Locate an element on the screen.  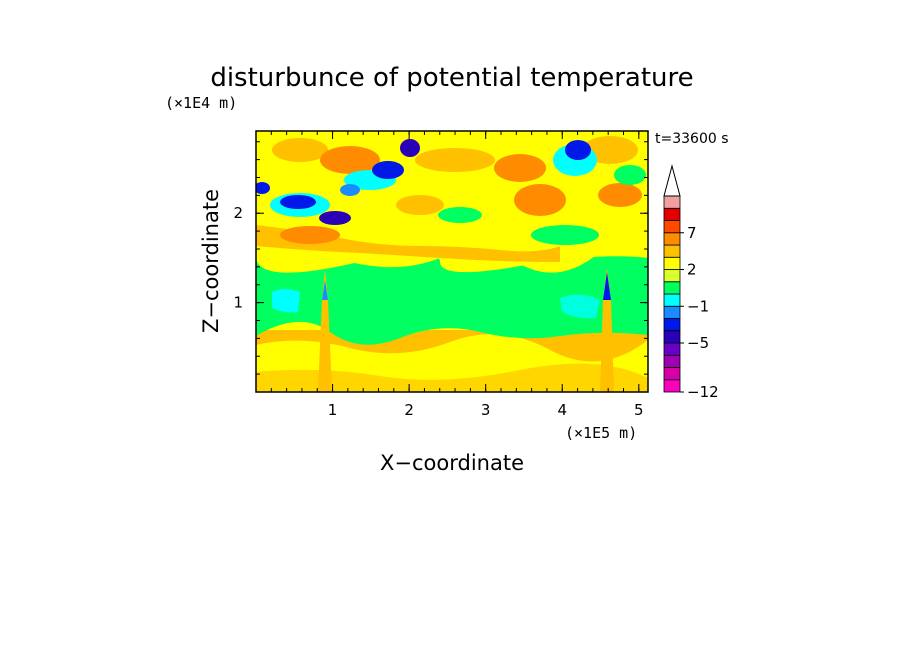
x-tick-label: 2 is located at coordinates (409, 410).